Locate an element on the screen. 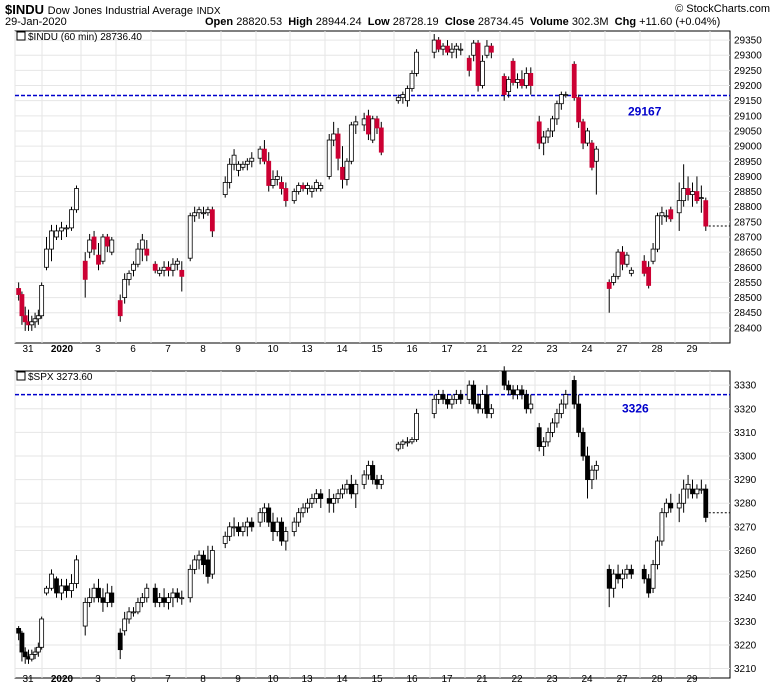  x-tick-label: 22 is located at coordinates (517, 679).